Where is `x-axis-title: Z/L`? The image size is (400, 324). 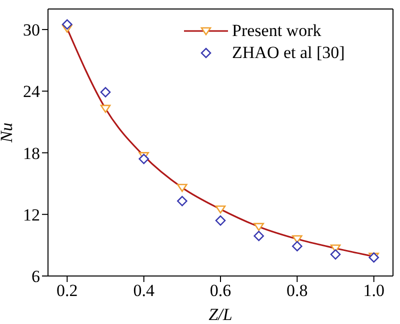
x-axis-title: Z/L is located at coordinates (220, 314).